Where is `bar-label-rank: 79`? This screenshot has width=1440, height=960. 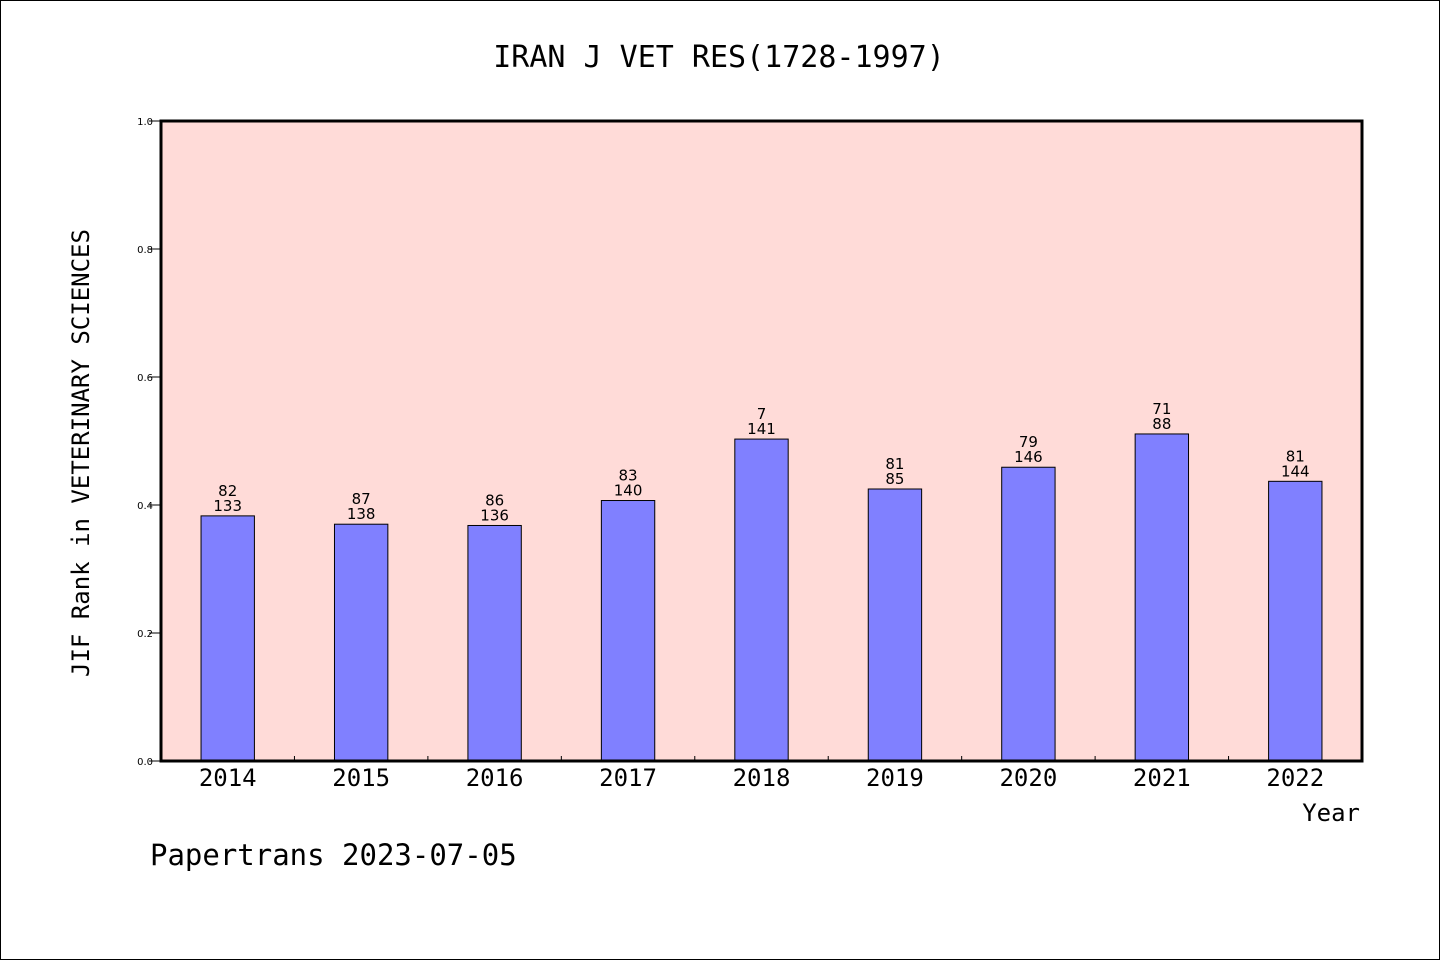 bar-label-rank: 79 is located at coordinates (1028, 442).